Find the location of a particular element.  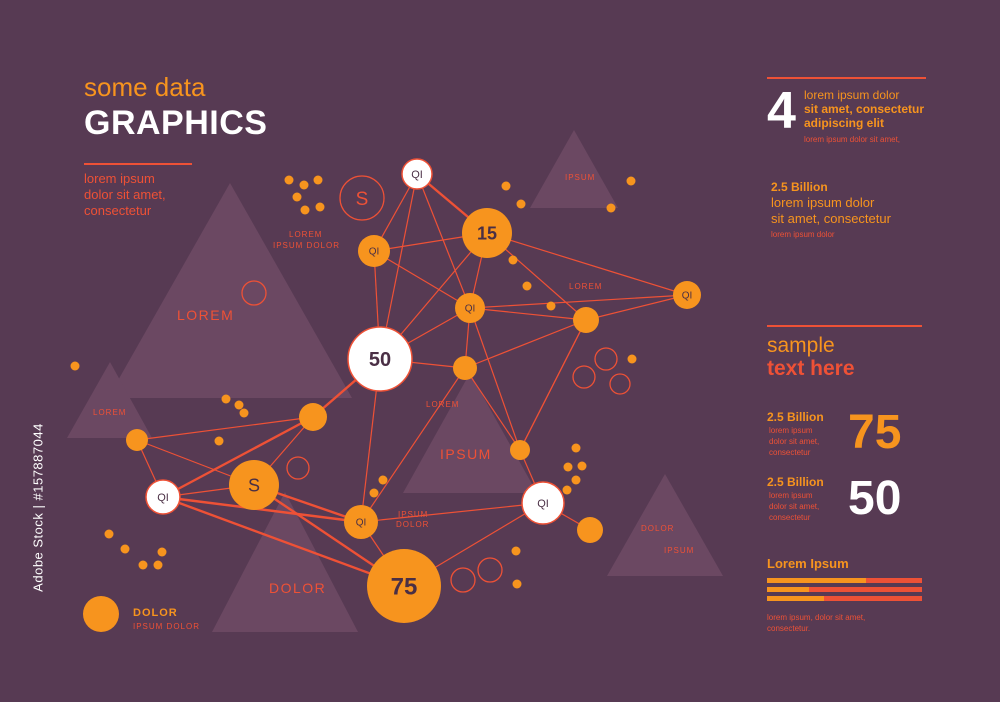

link-p_or5-p_or1 is located at coordinates (553, 385).